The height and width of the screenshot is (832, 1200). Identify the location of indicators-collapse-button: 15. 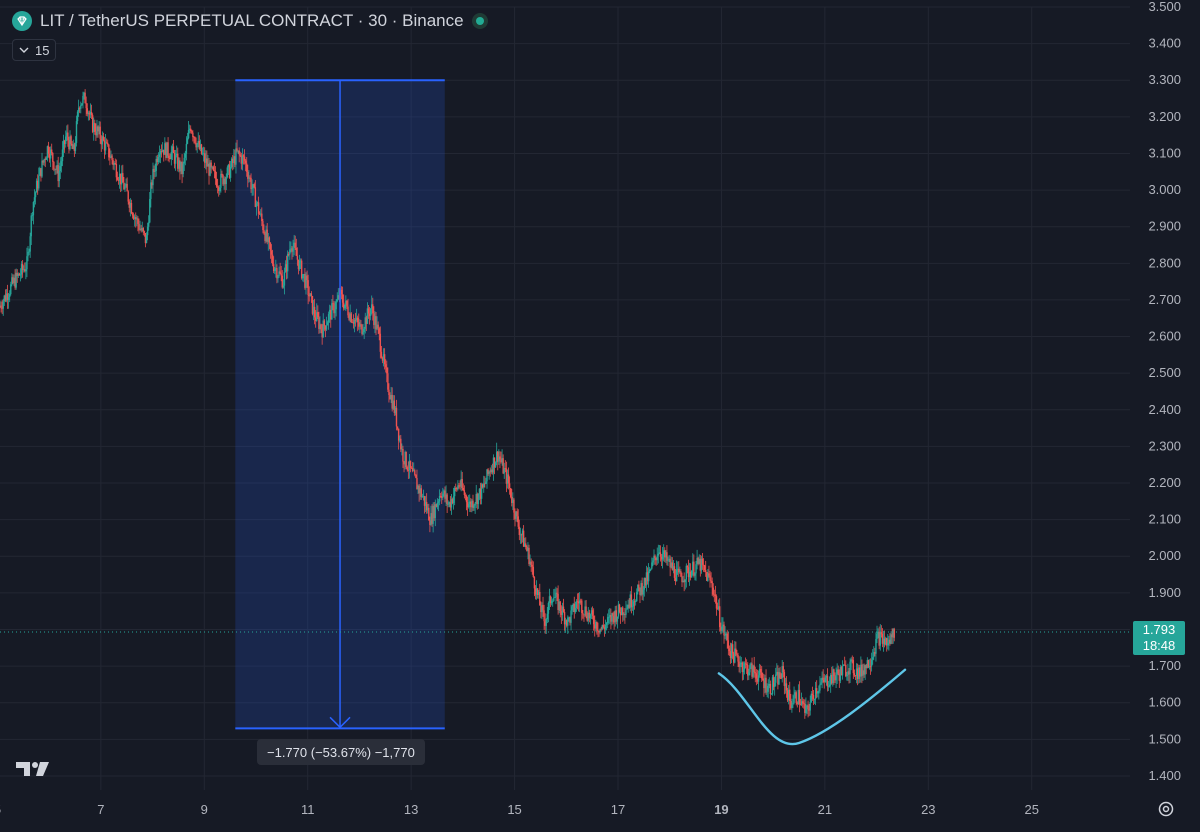
(34, 50).